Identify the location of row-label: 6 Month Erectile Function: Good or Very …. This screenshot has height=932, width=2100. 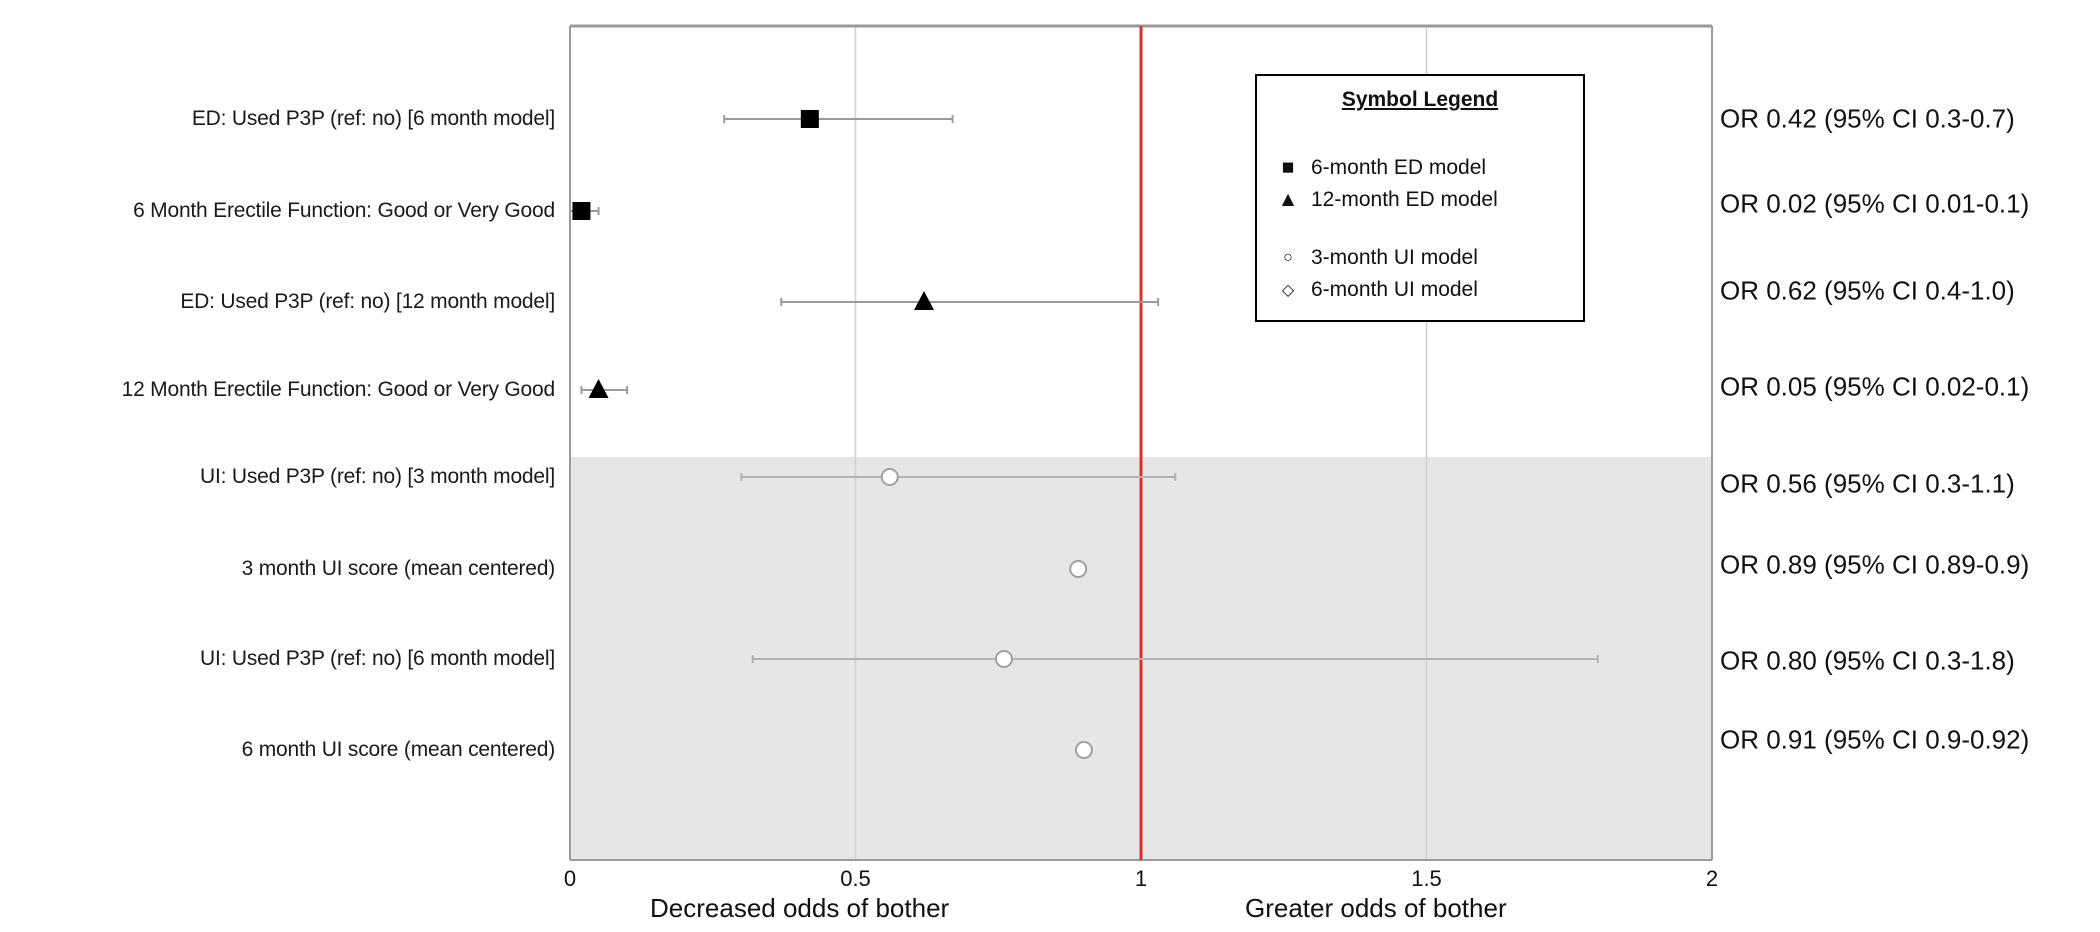
(344, 210).